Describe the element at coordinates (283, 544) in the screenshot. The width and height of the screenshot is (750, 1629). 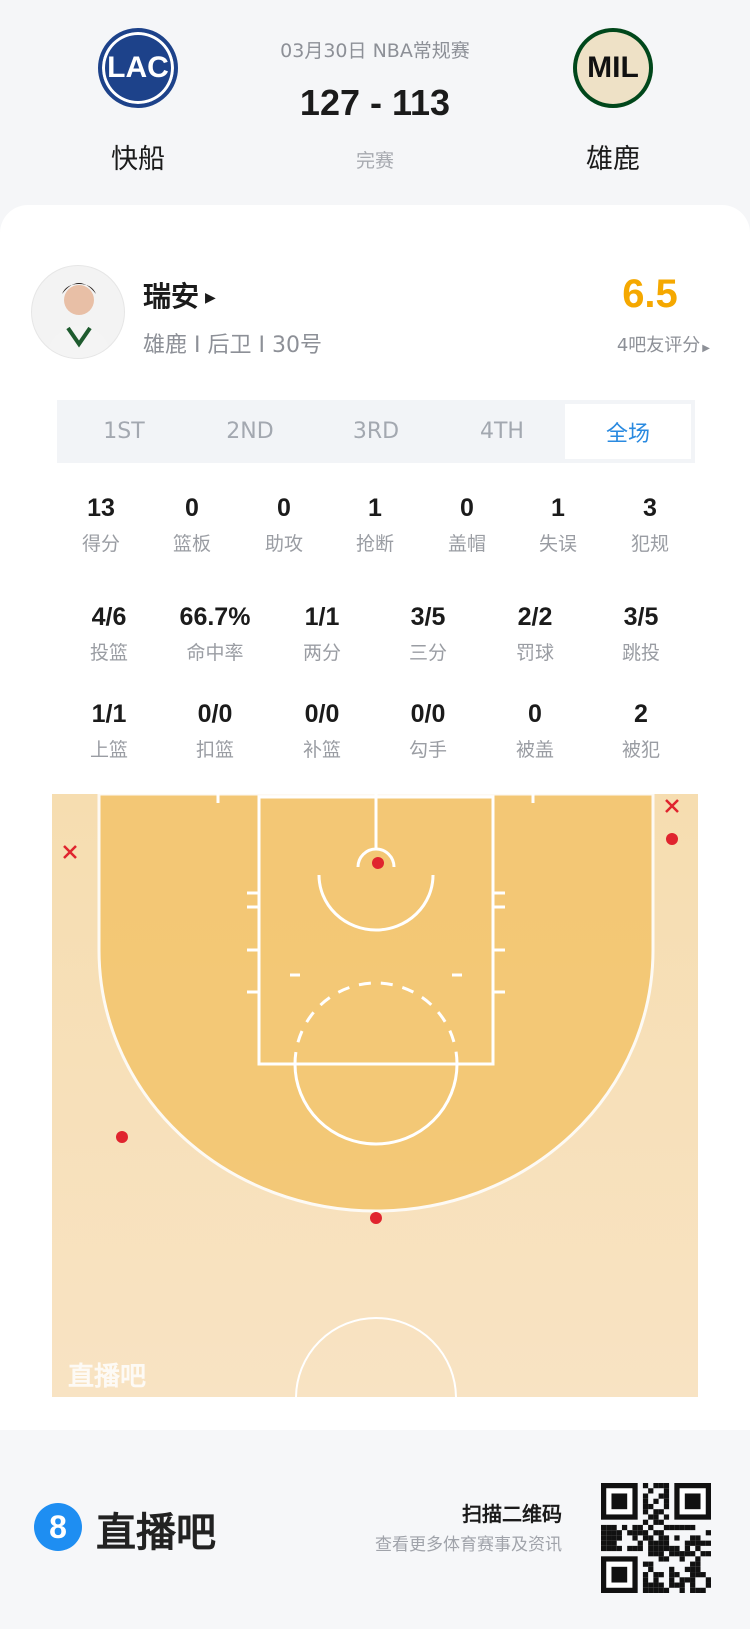
I see `stat-label: 助攻` at that location.